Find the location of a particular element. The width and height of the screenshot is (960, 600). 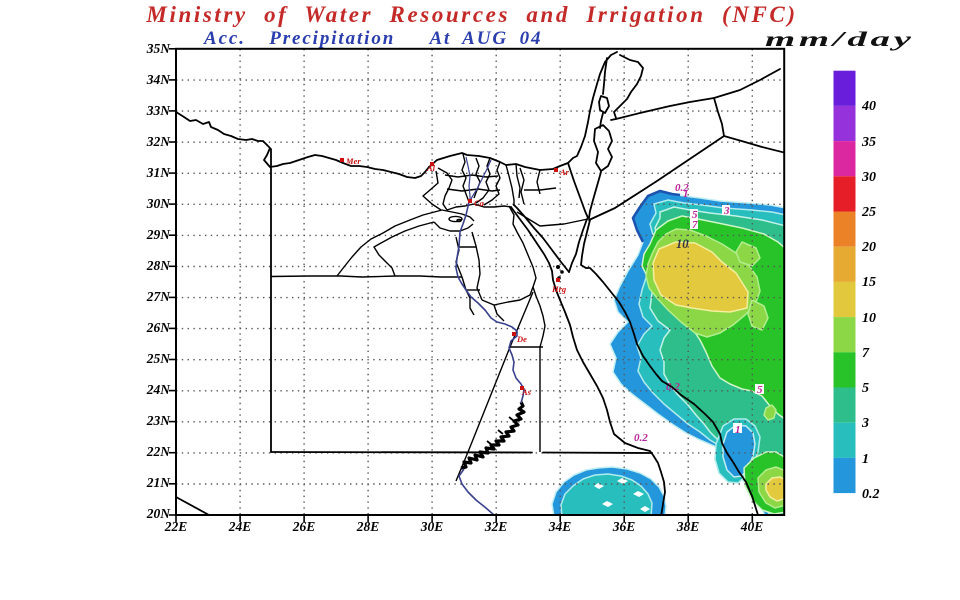

svg-text: Mer is located at coordinates (353, 161).